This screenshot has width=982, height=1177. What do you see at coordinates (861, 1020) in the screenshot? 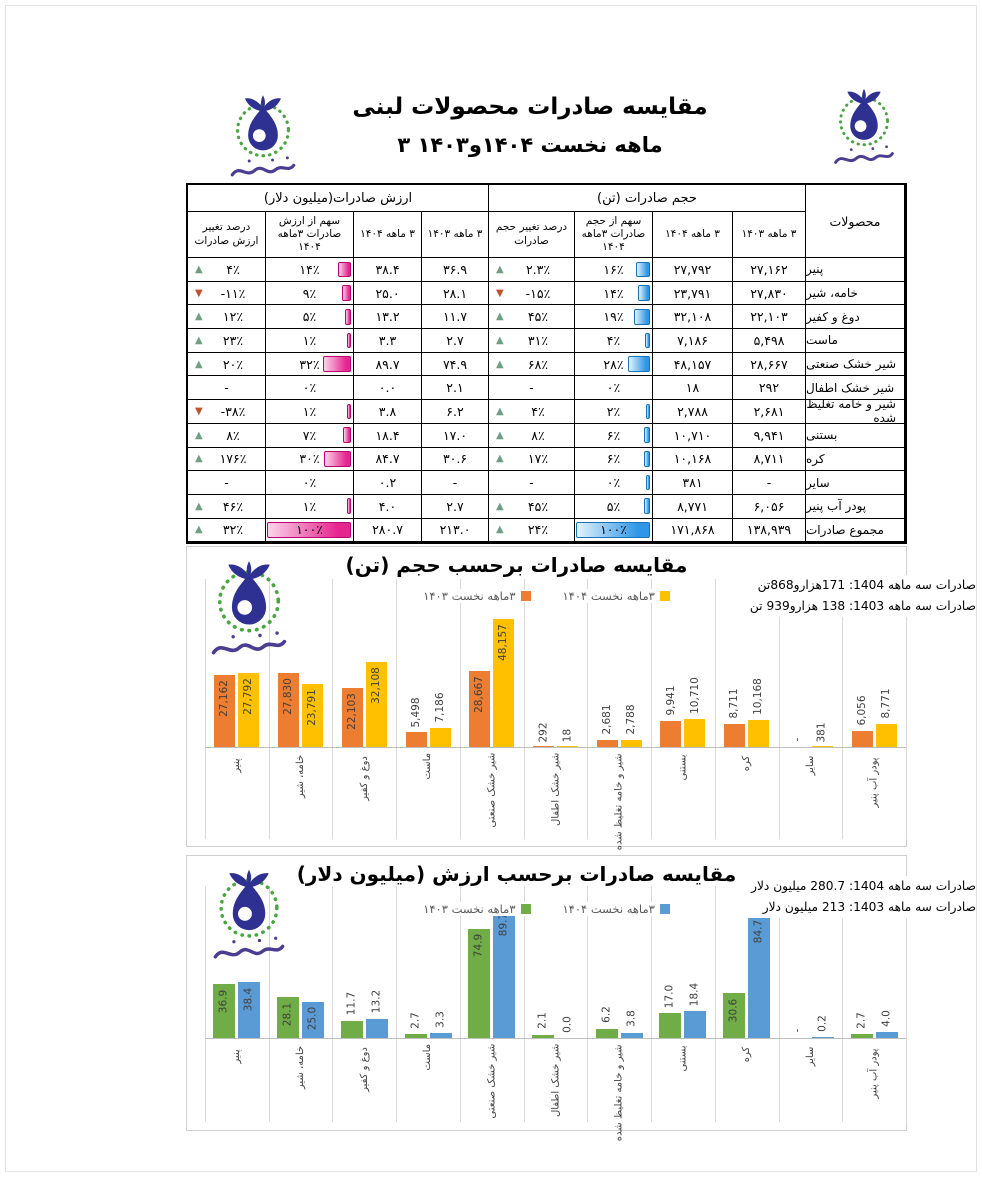
I see `bar-value-label: 2.7` at bounding box center [861, 1020].